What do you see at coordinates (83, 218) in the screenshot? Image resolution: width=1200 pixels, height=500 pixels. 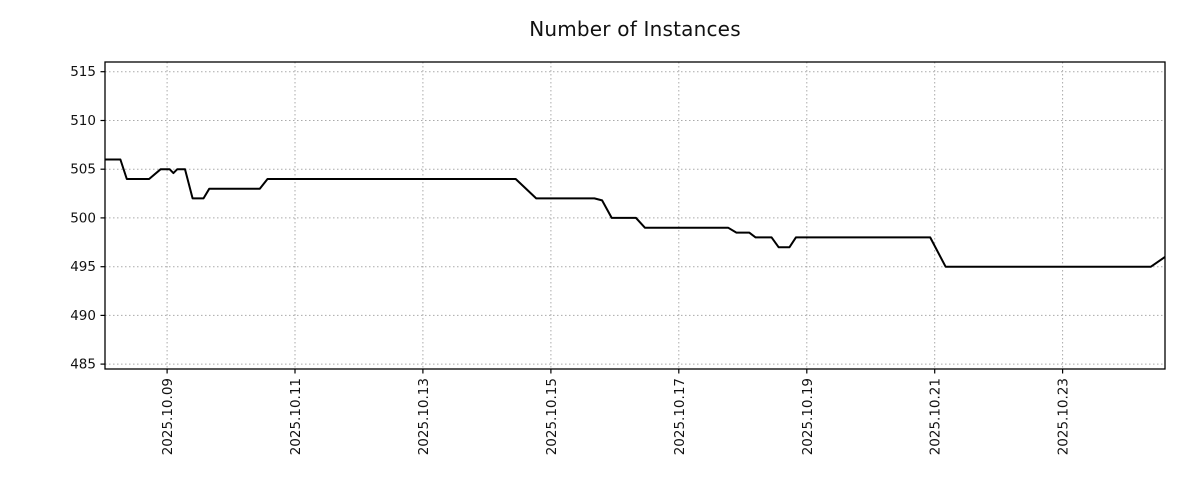 I see `y-tick-label: 500` at bounding box center [83, 218].